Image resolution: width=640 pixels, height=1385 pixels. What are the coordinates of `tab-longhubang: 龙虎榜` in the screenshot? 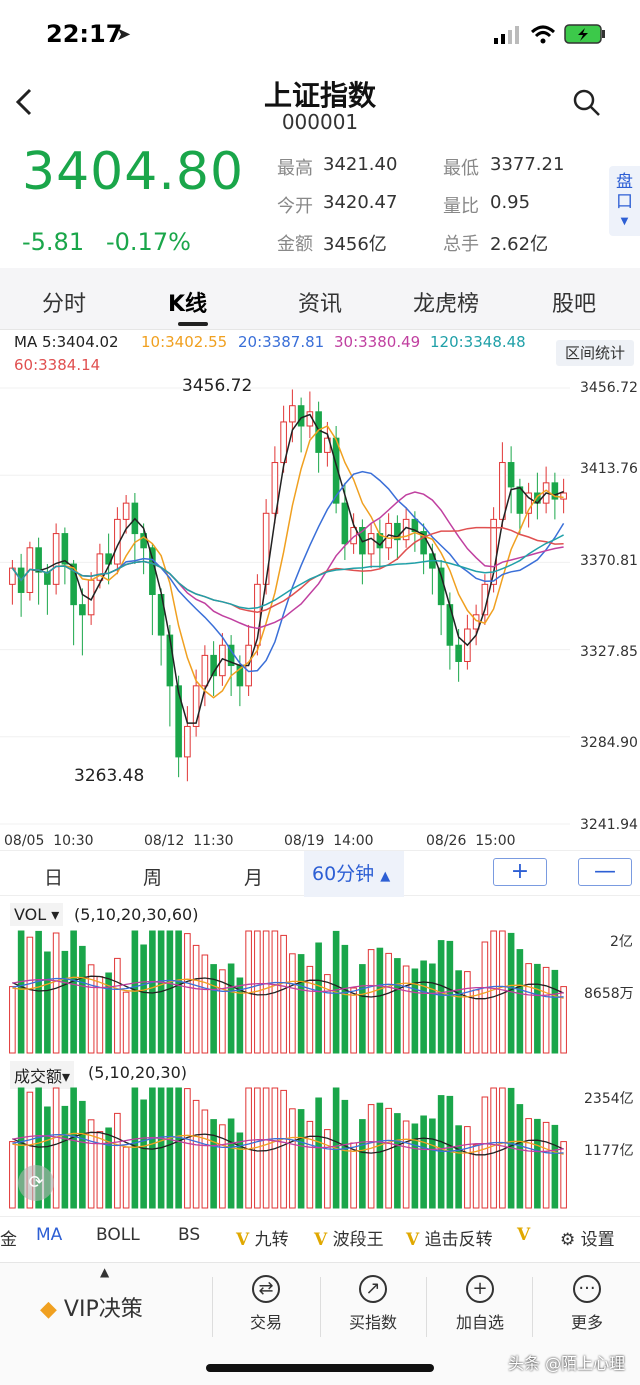 It's located at (446, 304).